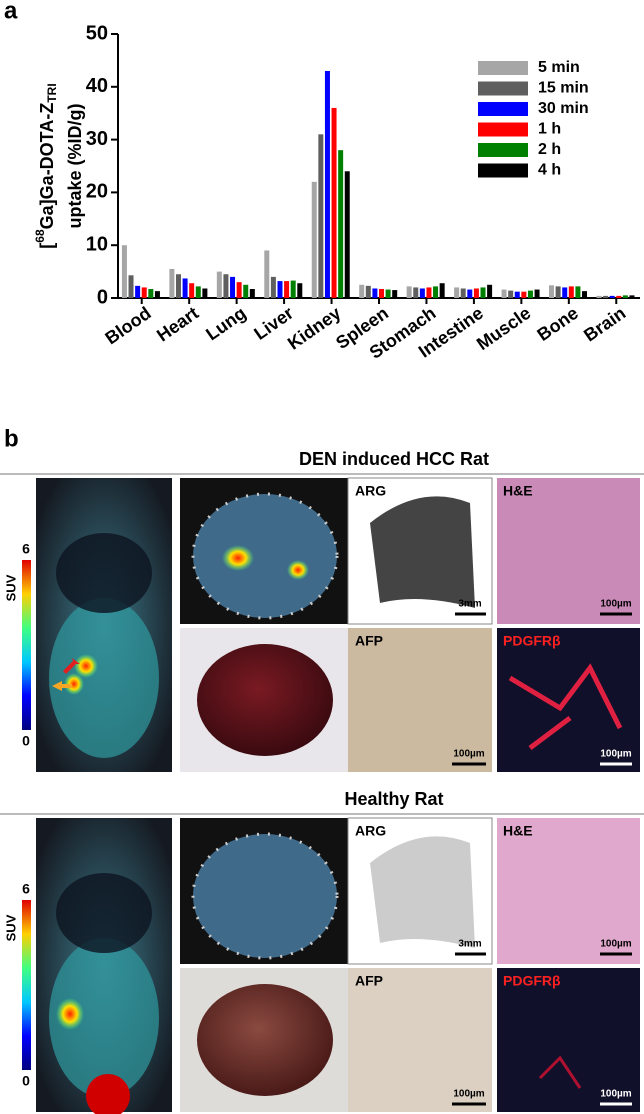 The image size is (644, 1114). What do you see at coordinates (393, 799) in the screenshot?
I see `section-title: Healthy Rat` at bounding box center [393, 799].